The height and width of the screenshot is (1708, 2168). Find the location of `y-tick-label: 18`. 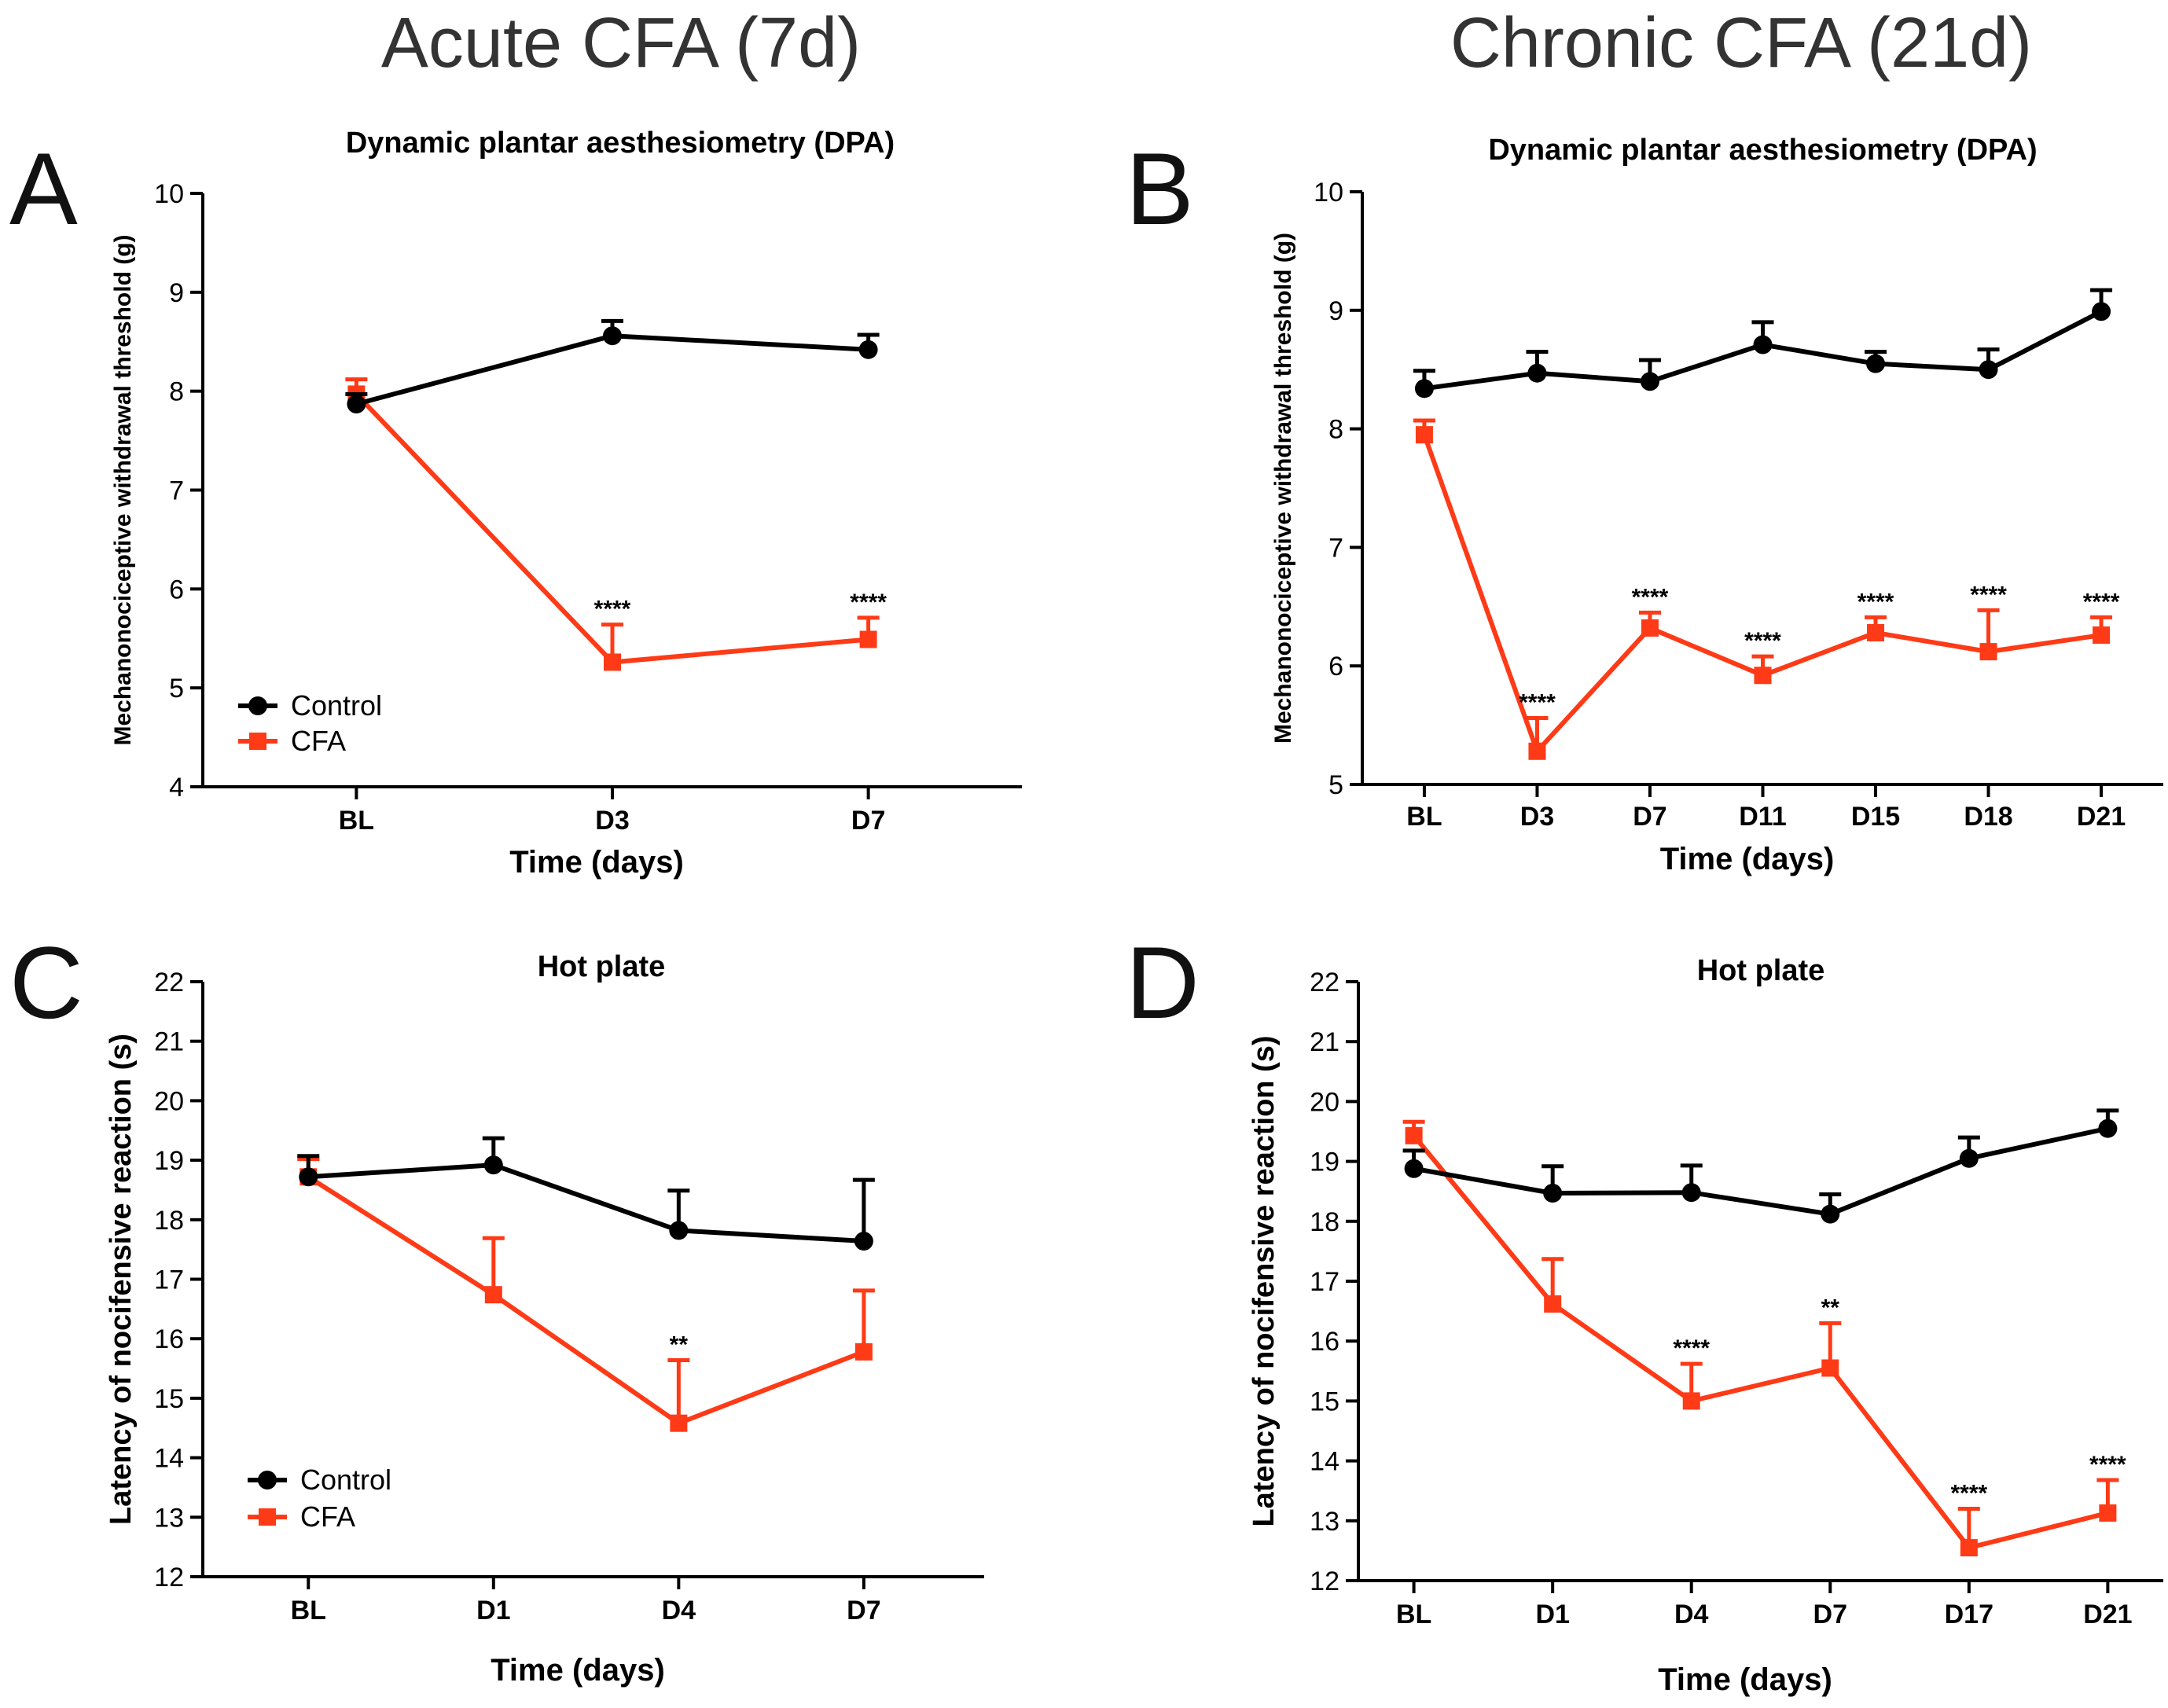

y-tick-label: 18 is located at coordinates (169, 1221).